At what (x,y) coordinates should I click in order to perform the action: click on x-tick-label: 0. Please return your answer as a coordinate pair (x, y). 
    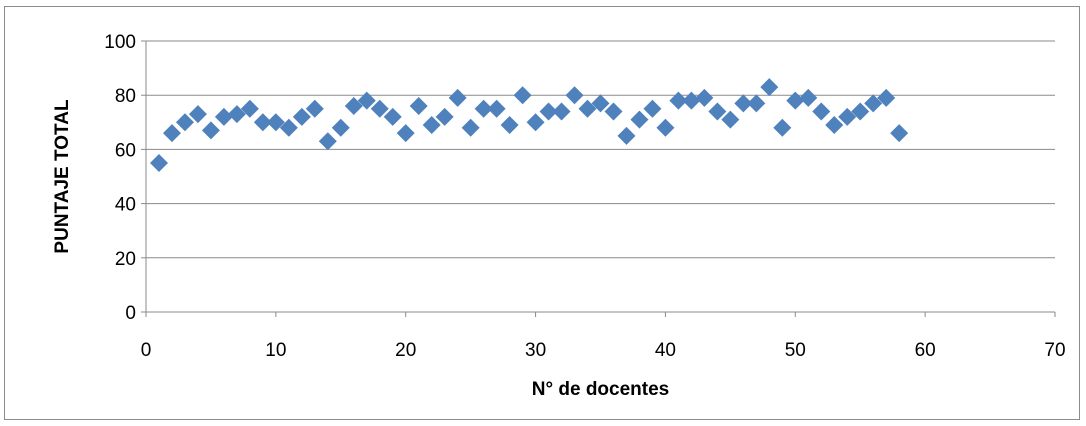
    Looking at the image, I should click on (146, 350).